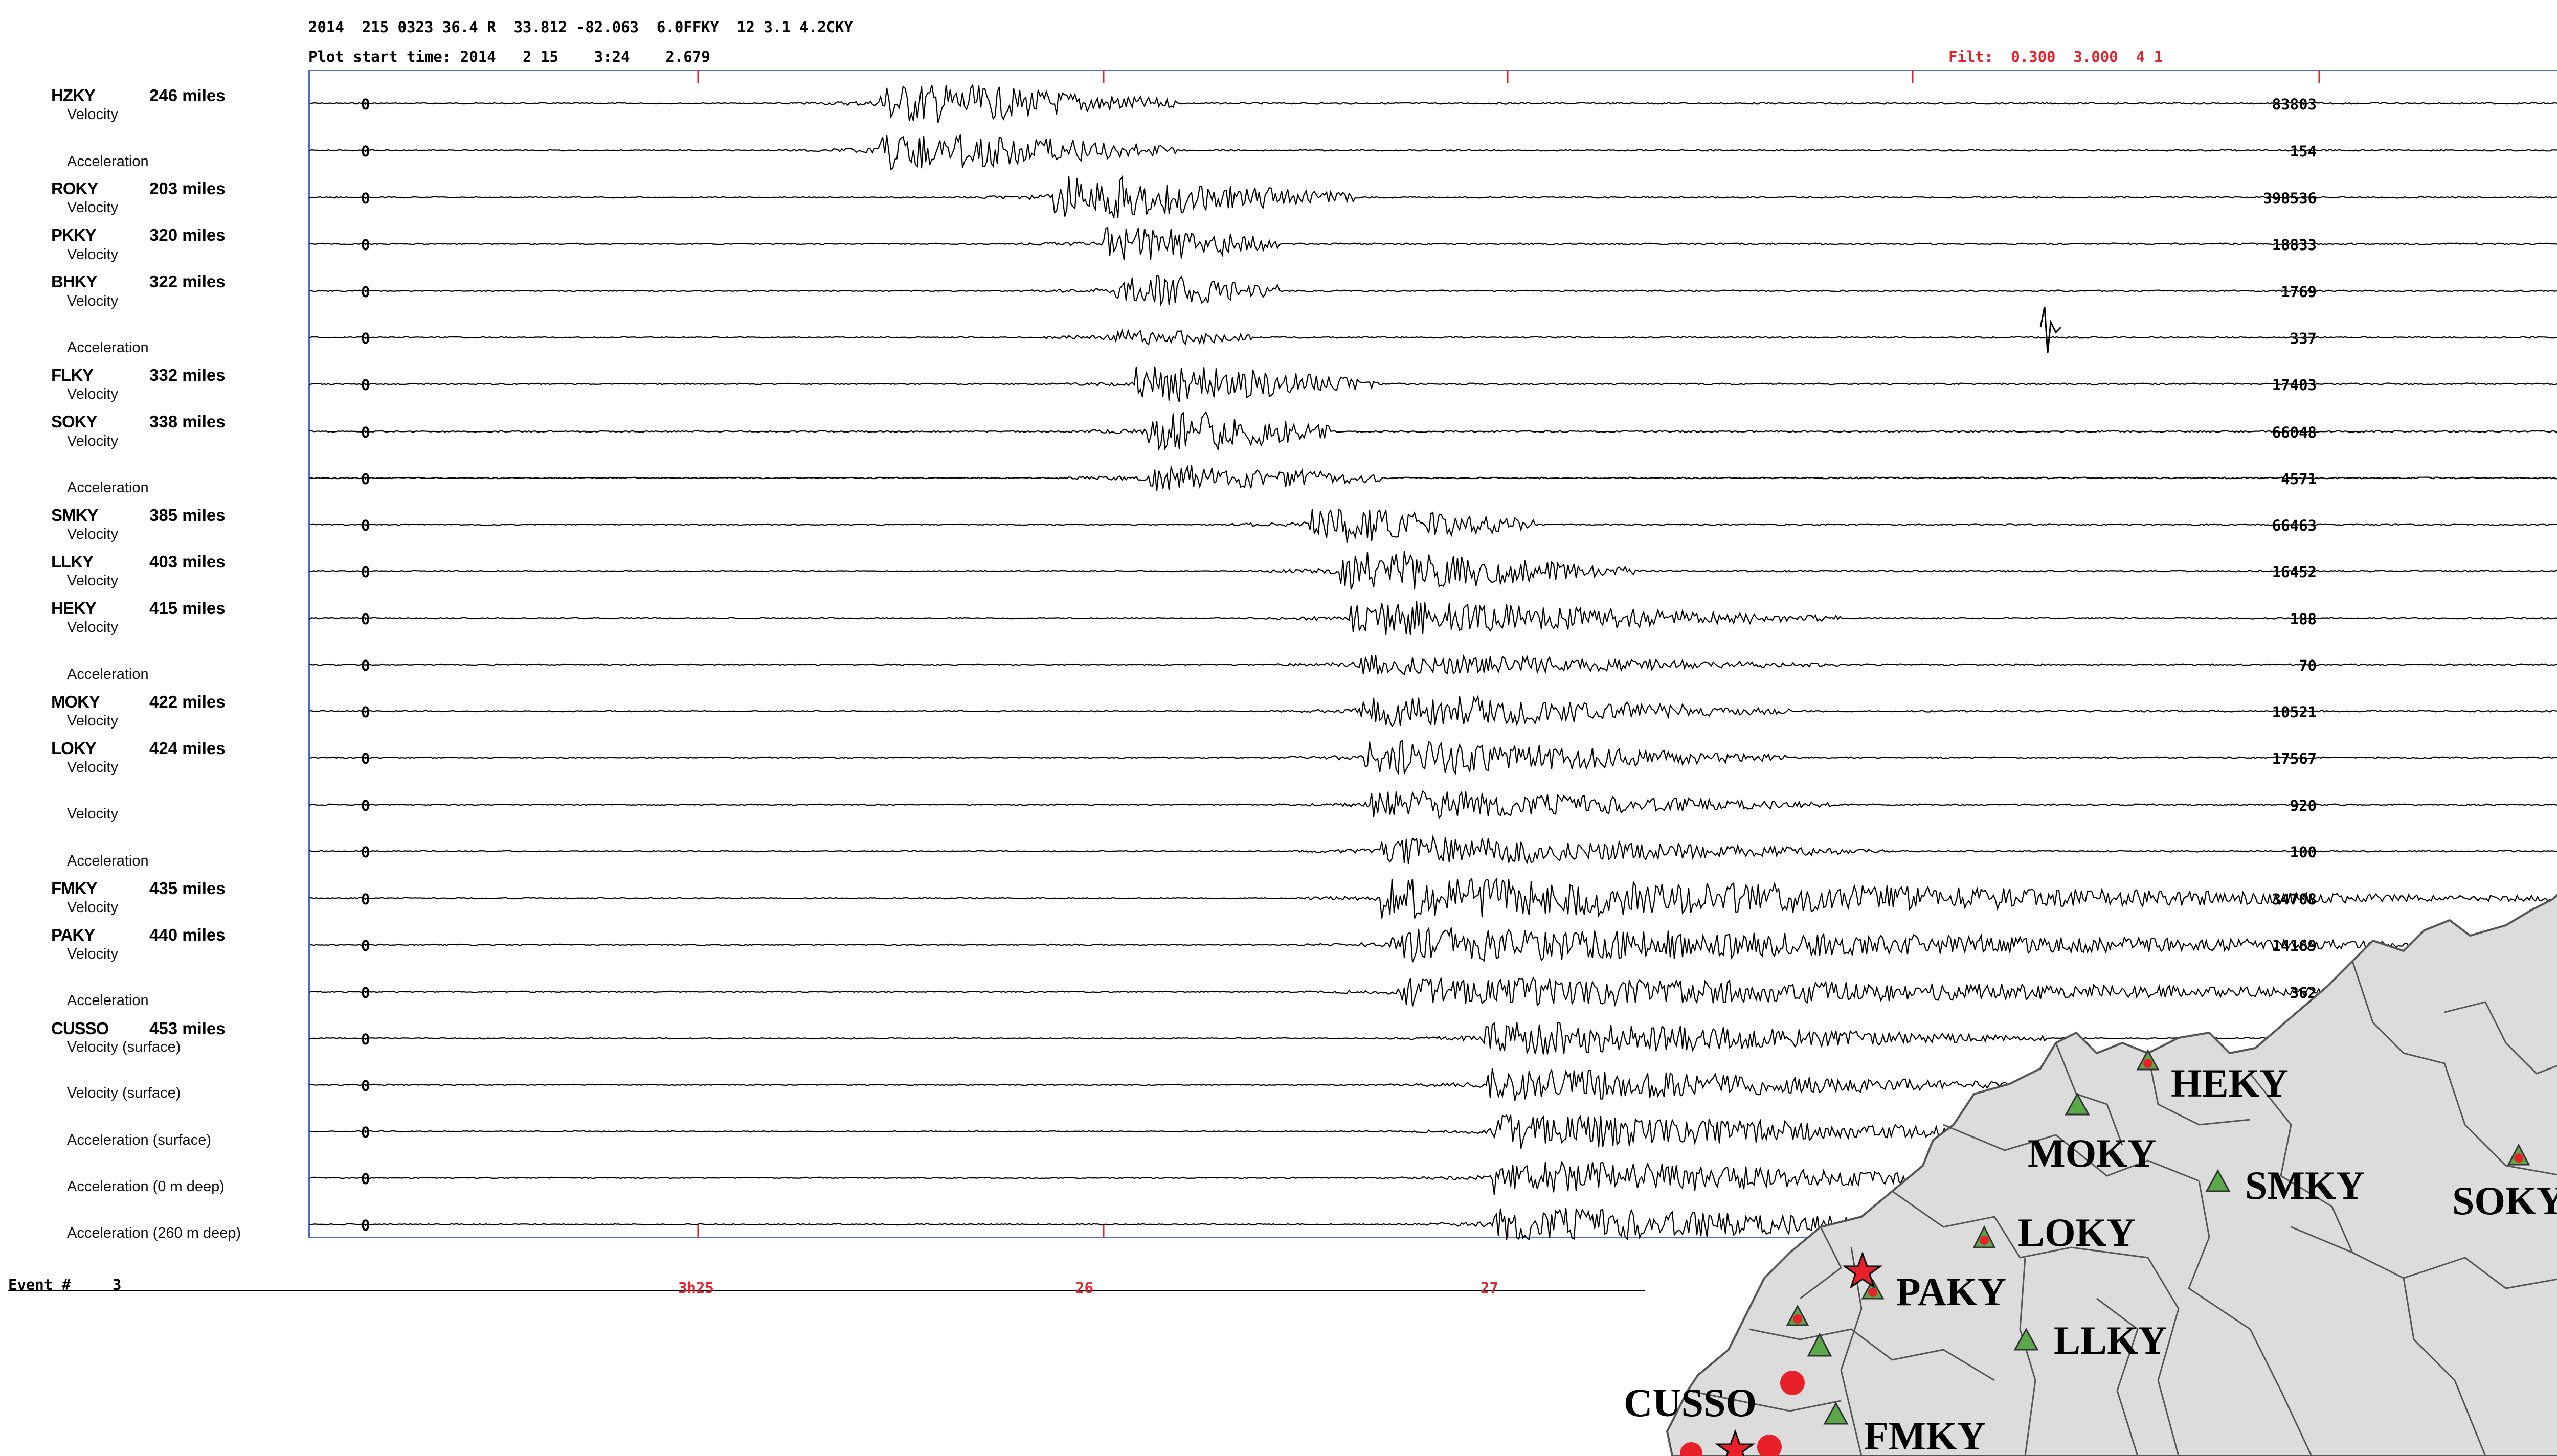 Image resolution: width=2557 pixels, height=1456 pixels. Describe the element at coordinates (2299, 292) in the screenshot. I see `trace-amplitude: 1769` at that location.